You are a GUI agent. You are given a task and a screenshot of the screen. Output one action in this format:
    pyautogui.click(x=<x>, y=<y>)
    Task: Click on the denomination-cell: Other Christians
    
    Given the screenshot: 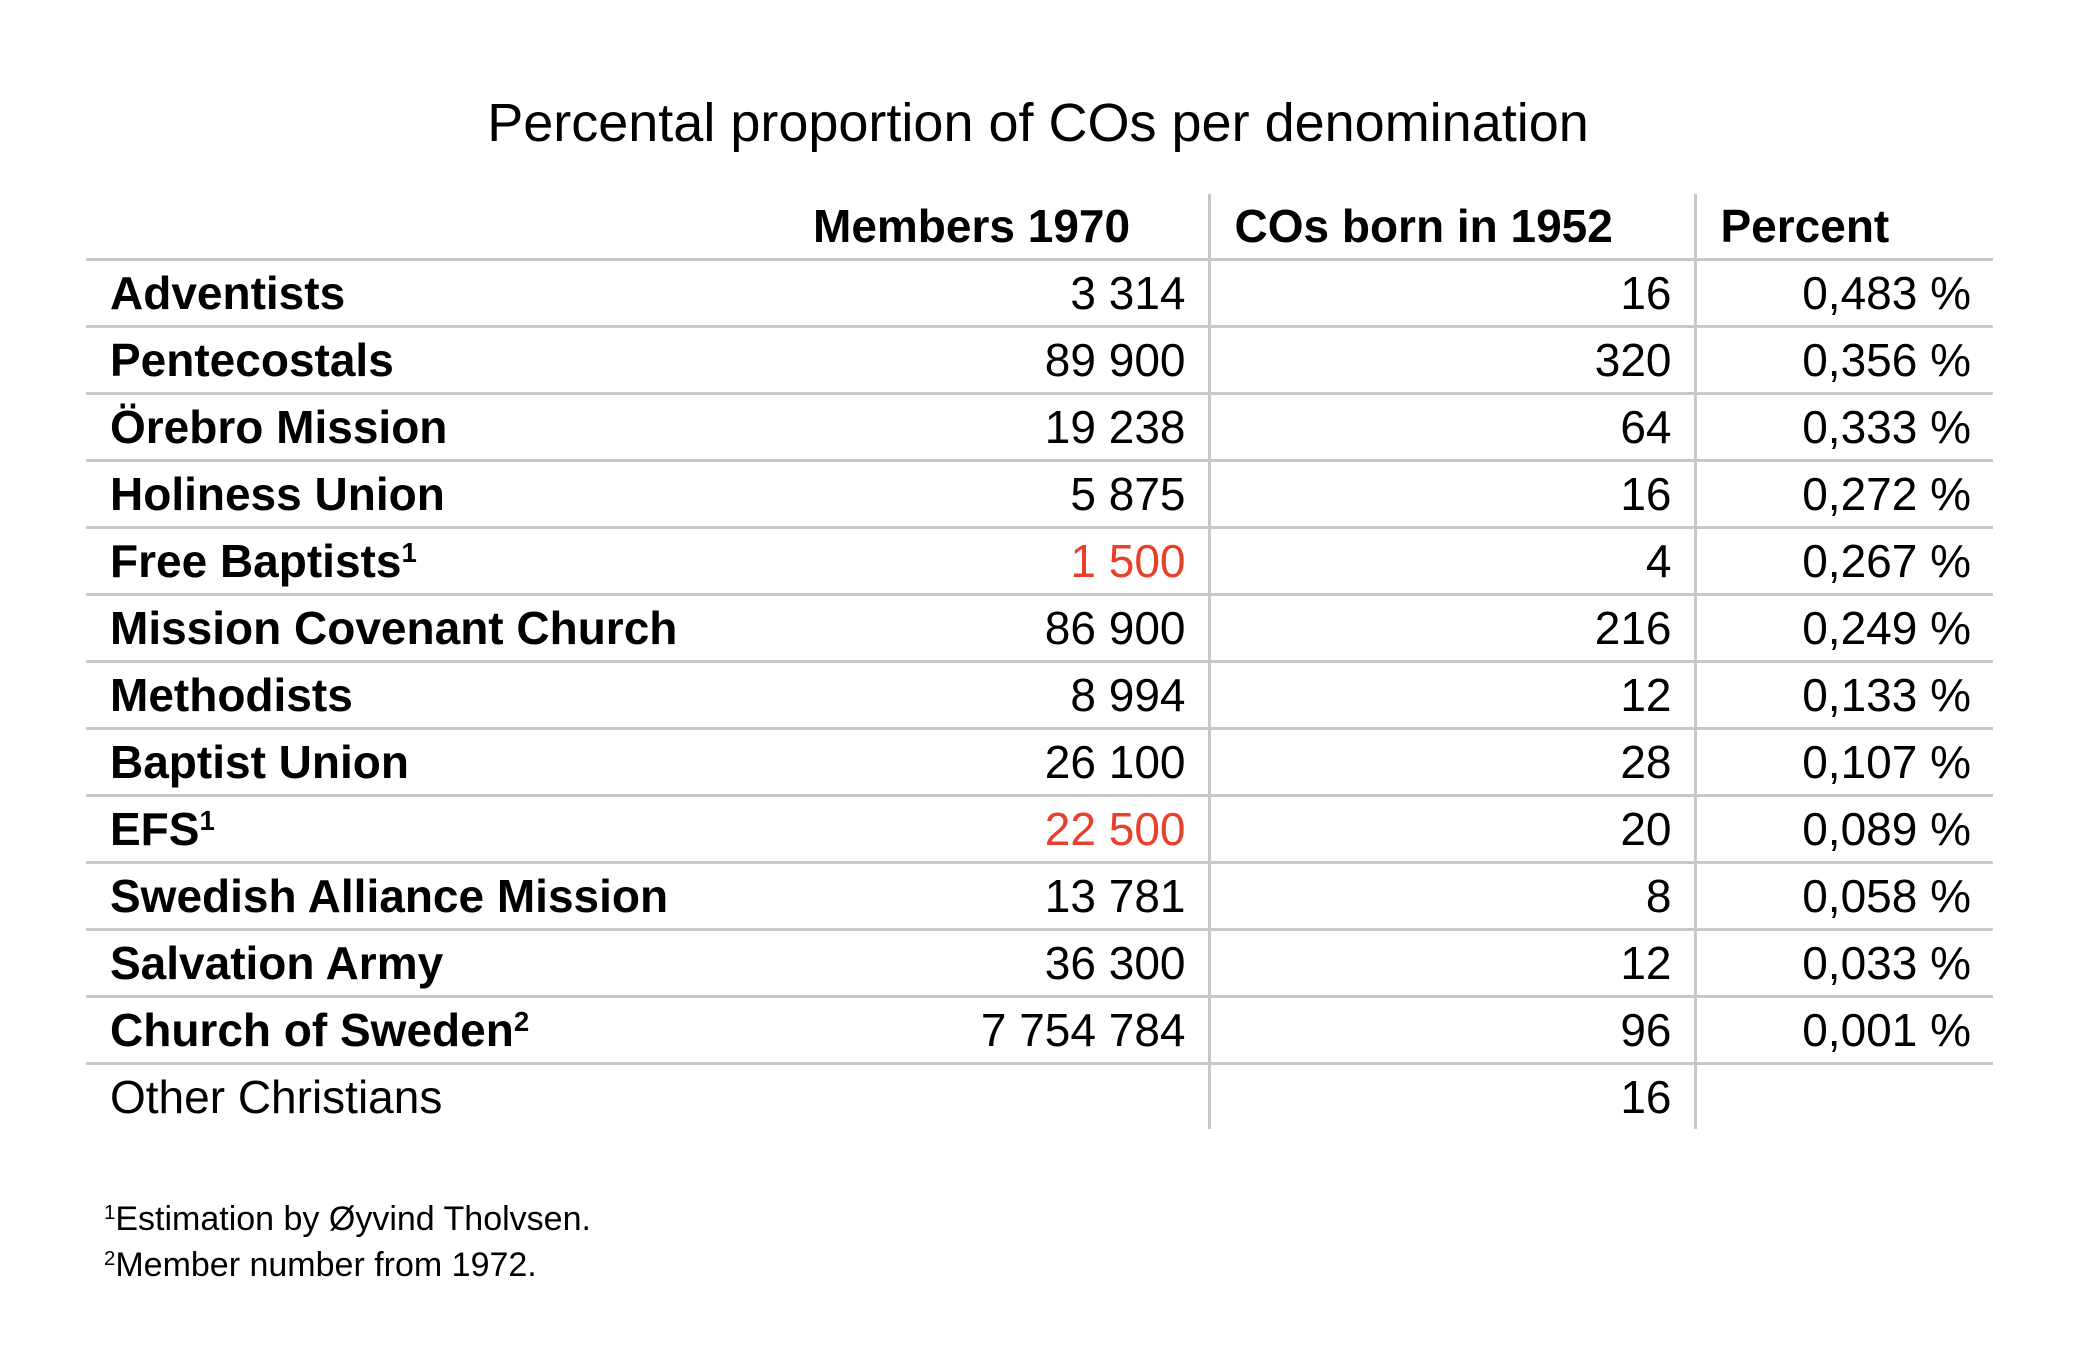 What is the action you would take?
    pyautogui.click(x=437, y=1097)
    